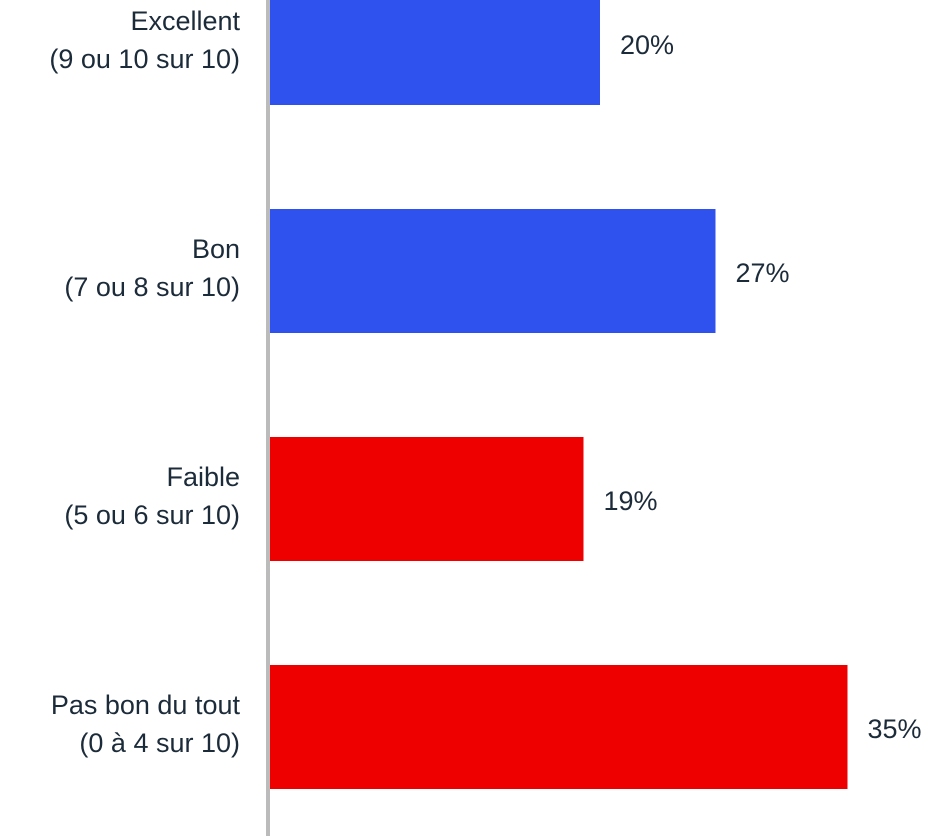 This screenshot has height=836, width=936. I want to click on value-label: 35%, so click(895, 729).